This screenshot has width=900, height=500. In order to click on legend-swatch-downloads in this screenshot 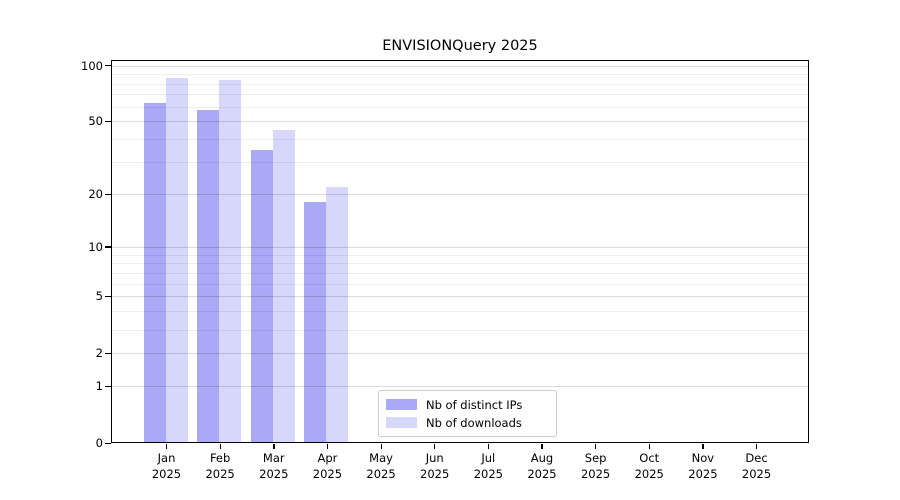, I will do `click(401, 422)`.